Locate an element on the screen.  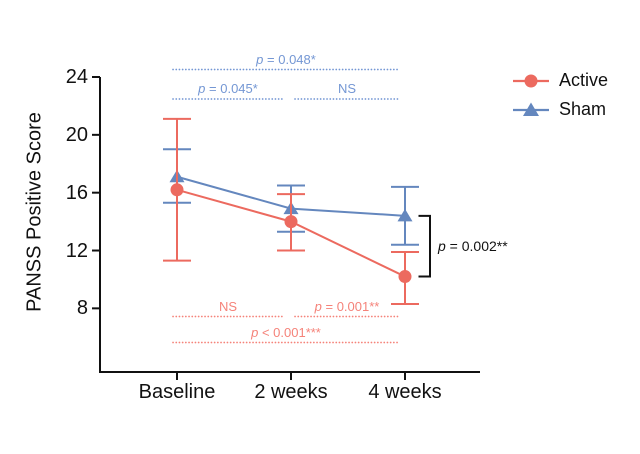
y-tick-label-12: 12 is located at coordinates (76, 250).